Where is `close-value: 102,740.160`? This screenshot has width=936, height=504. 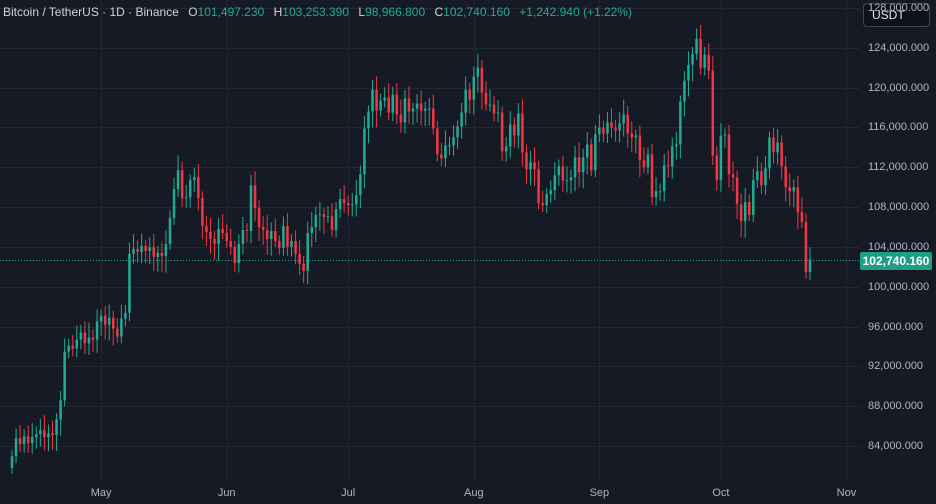 close-value: 102,740.160 is located at coordinates (476, 12).